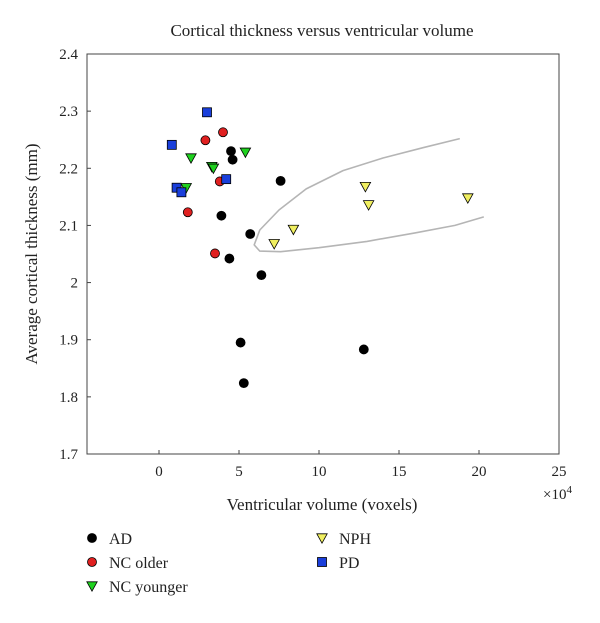  I want to click on x-multiplier-label: ×10⁴, so click(557, 493).